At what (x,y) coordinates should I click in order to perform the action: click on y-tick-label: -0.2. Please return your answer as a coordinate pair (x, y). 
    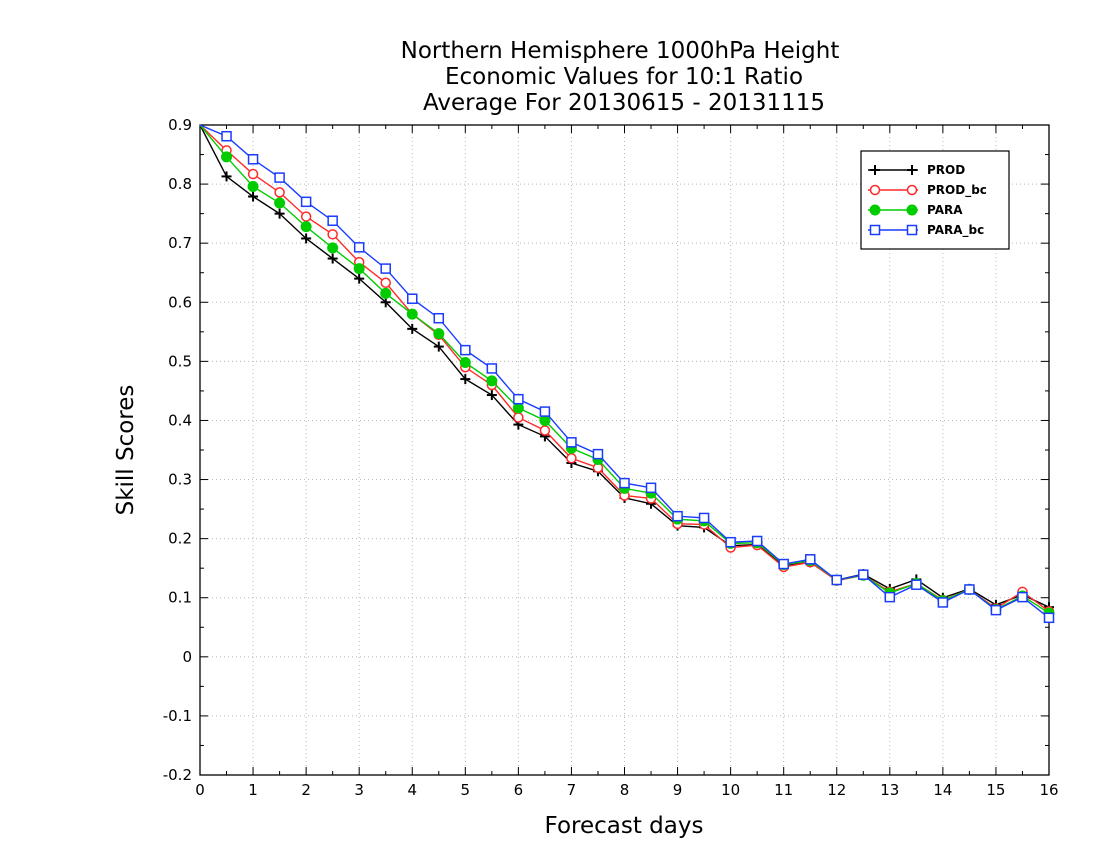
    Looking at the image, I should click on (177, 775).